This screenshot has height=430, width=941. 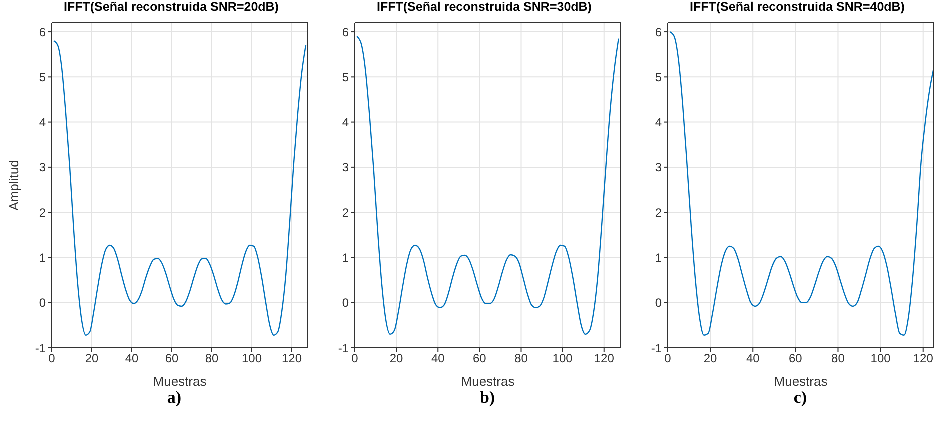 What do you see at coordinates (484, 8) in the screenshot?
I see `chart-title: IFFT(Señal reconstruida SNR=30dB)` at bounding box center [484, 8].